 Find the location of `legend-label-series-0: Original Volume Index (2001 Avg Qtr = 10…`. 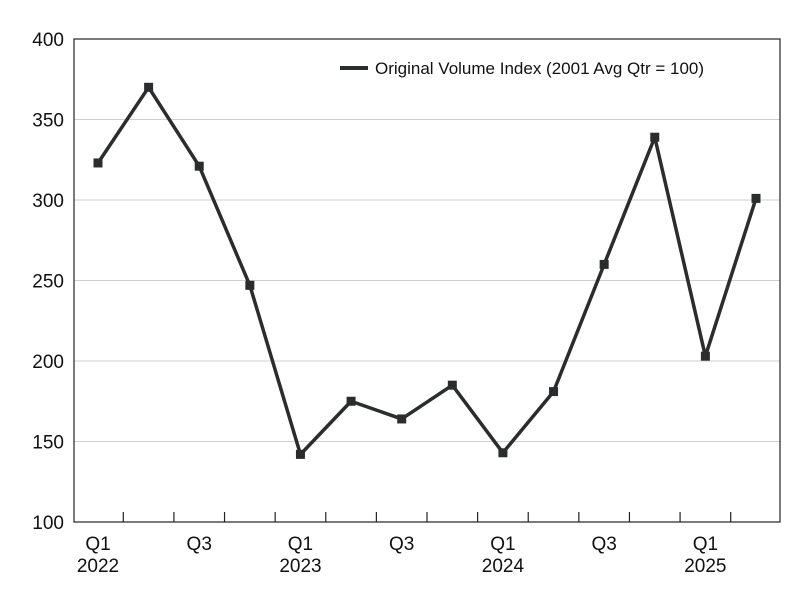

legend-label-series-0: Original Volume Index (2001 Avg Qtr = 10… is located at coordinates (539, 68).